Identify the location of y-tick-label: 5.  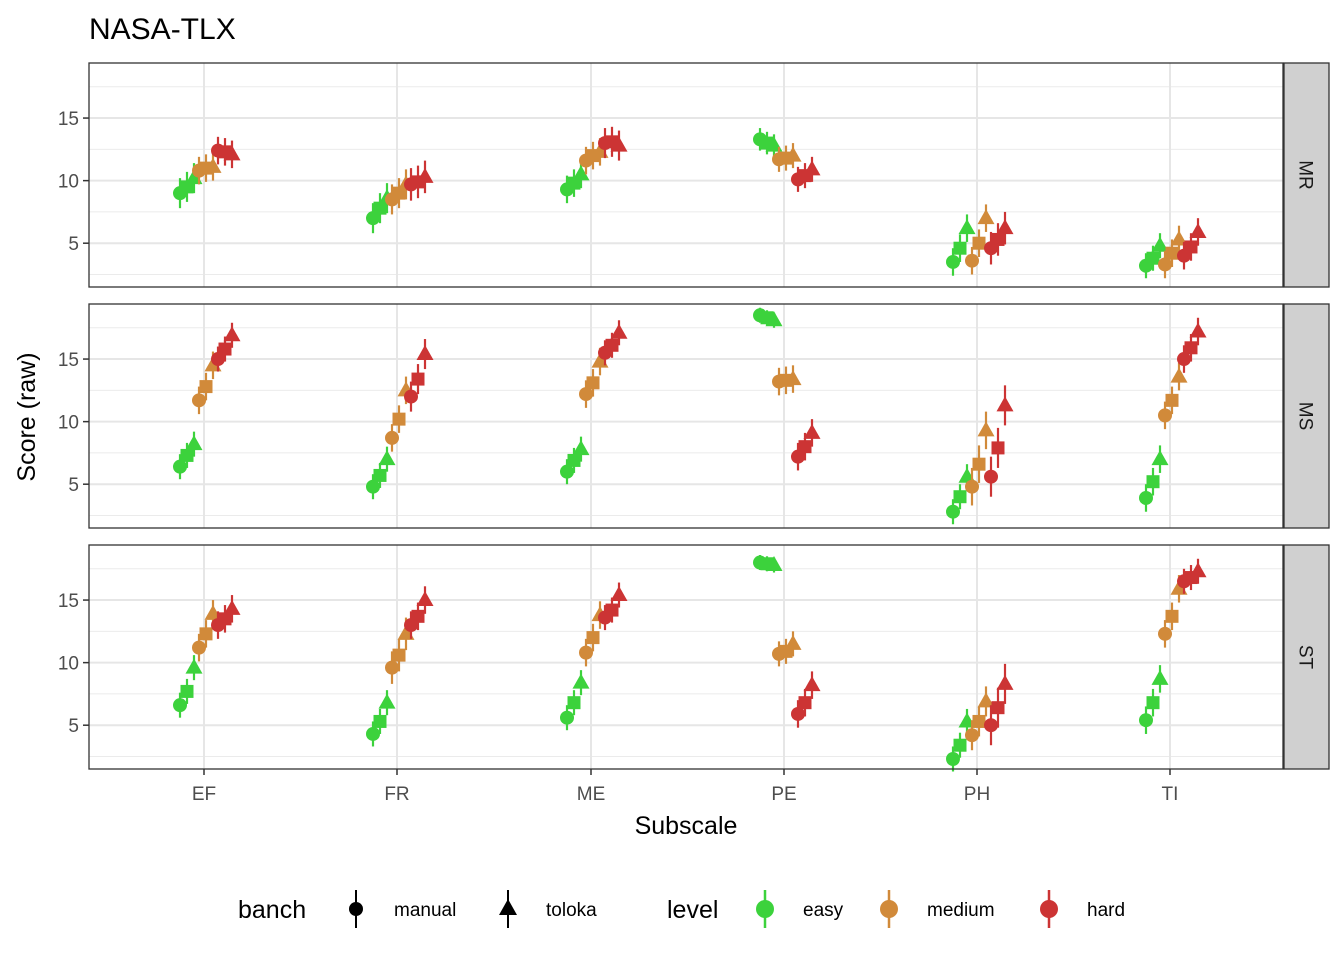
(73, 726).